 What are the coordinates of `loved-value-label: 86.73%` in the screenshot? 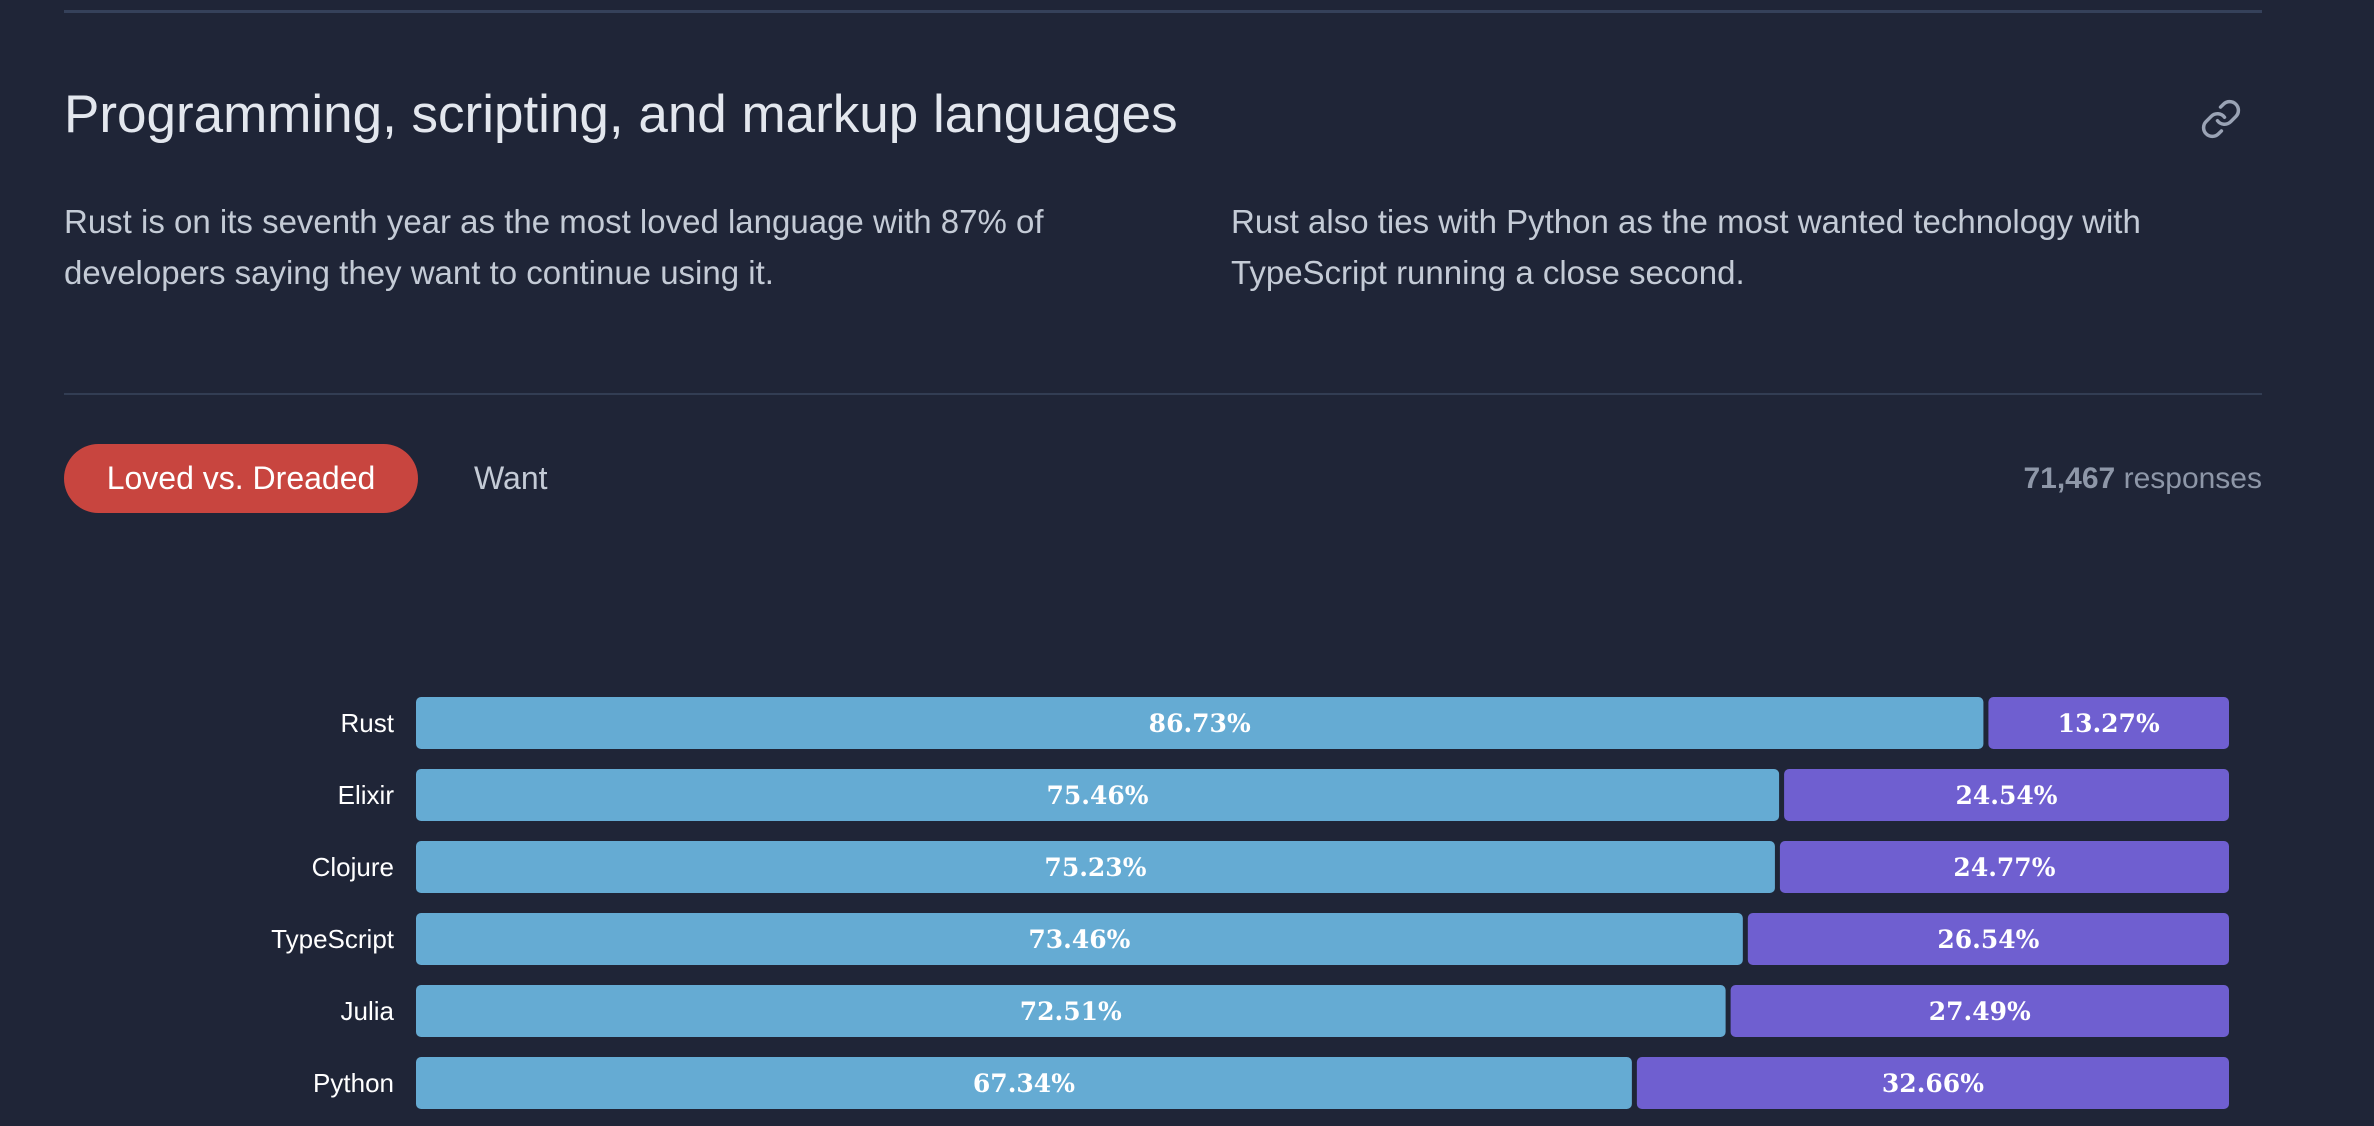 It's located at (1200, 723).